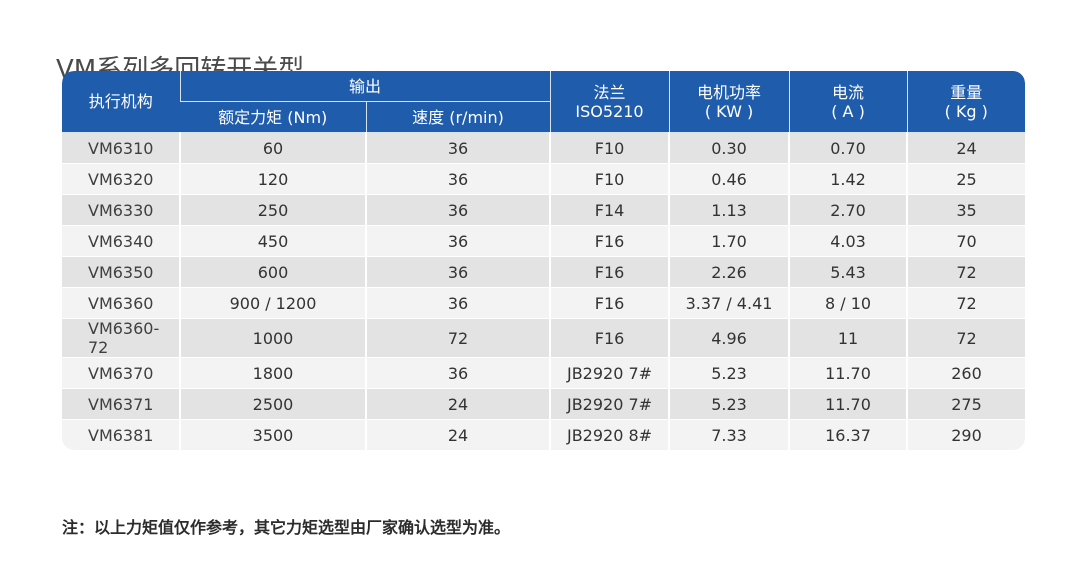 This screenshot has width=1077, height=577. What do you see at coordinates (609, 92) in the screenshot?
I see `header-flange-line1: 法兰` at bounding box center [609, 92].